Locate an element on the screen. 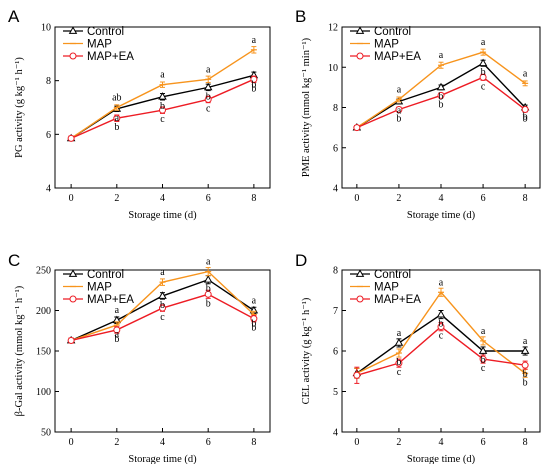 This screenshot has height=464, width=550. panel-c-xtick-label: 8 is located at coordinates (253, 442).